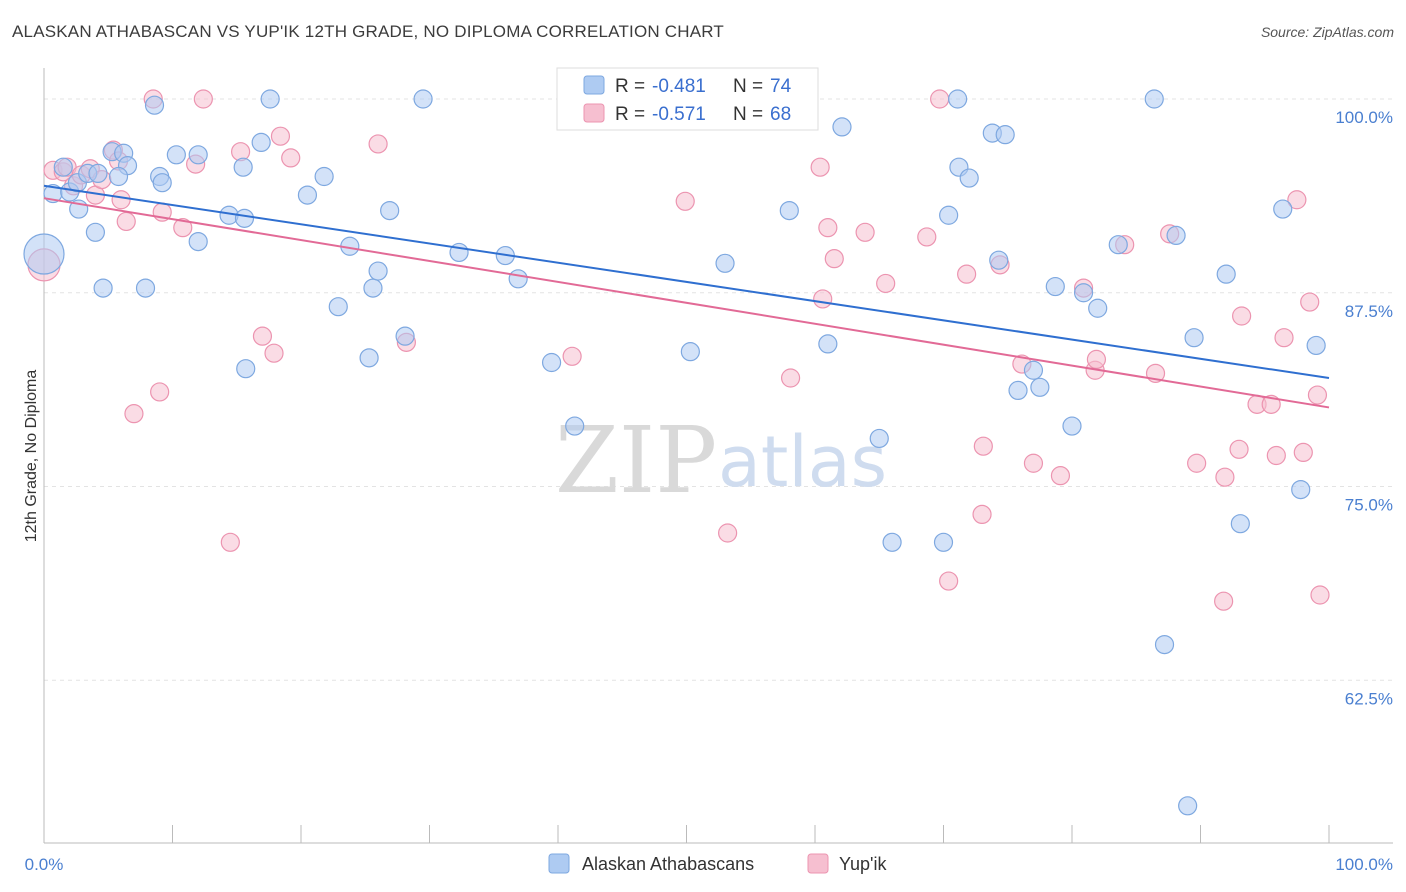 Image resolution: width=1406 pixels, height=892 pixels. I want to click on legend-n-label-1: N =, so click(748, 86).